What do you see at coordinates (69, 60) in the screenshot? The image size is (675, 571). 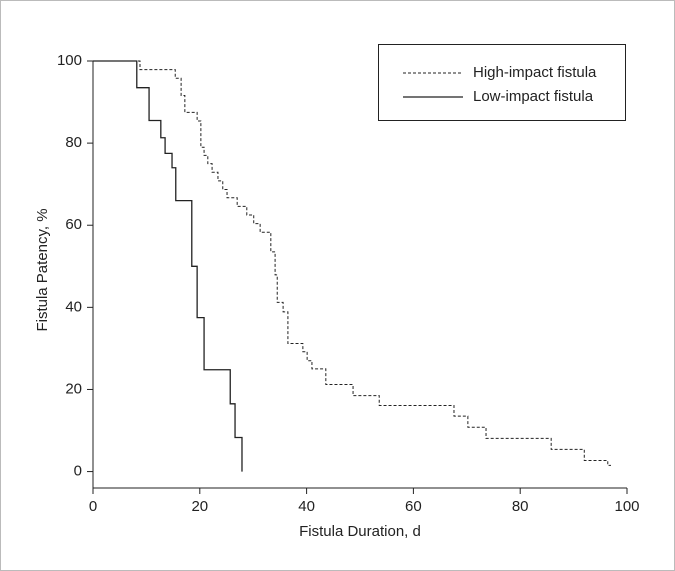 I see `y-tick-label: 100` at bounding box center [69, 60].